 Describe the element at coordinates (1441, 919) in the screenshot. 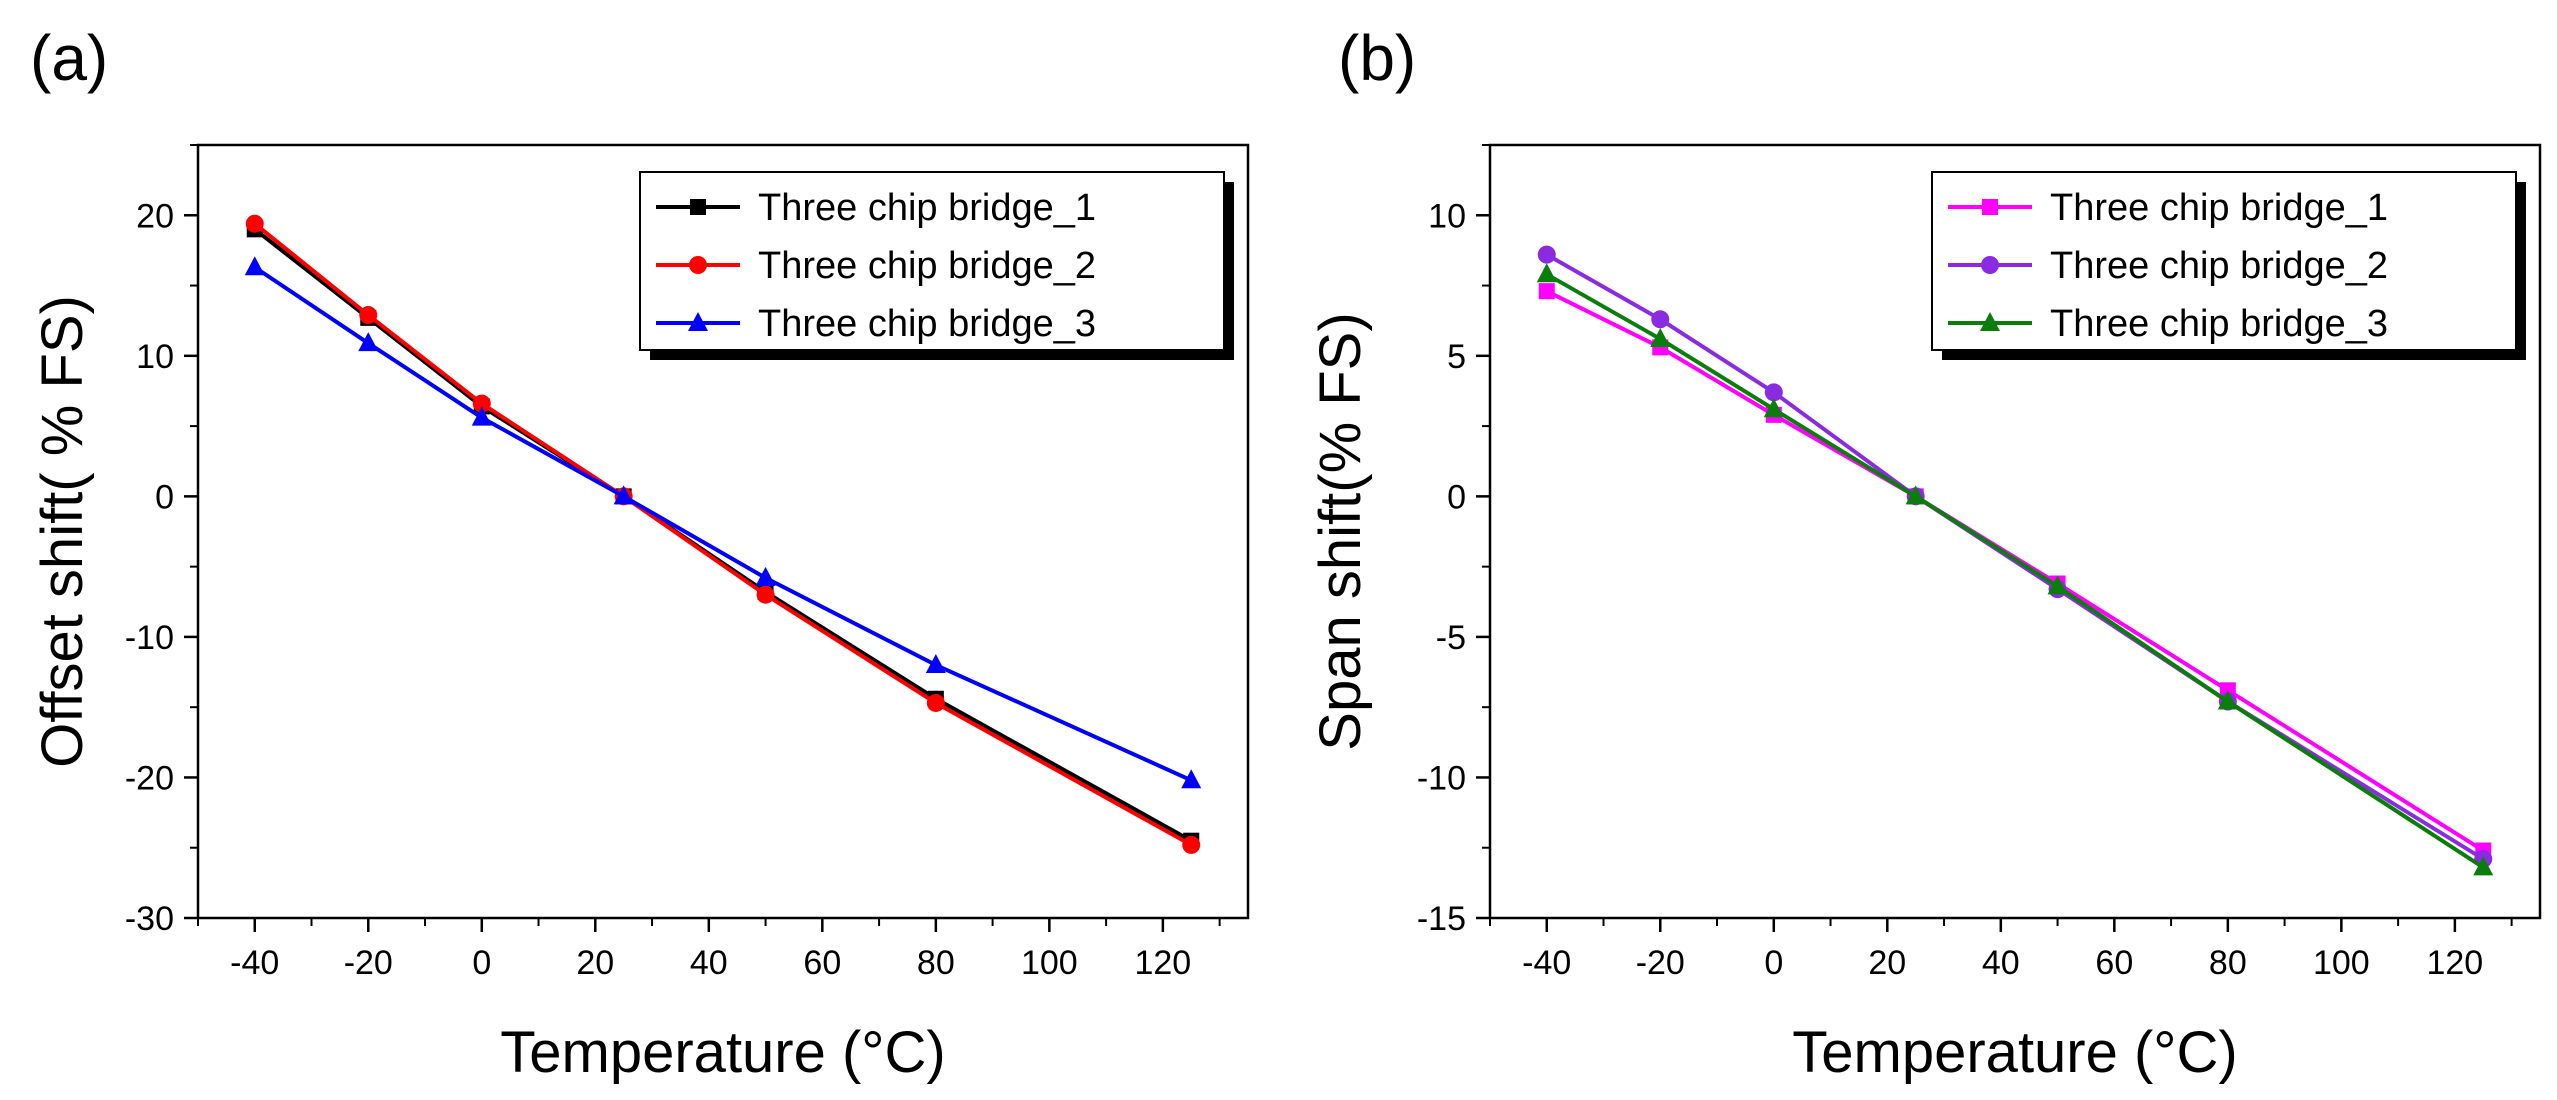

I see `y-tick-label: -15` at that location.